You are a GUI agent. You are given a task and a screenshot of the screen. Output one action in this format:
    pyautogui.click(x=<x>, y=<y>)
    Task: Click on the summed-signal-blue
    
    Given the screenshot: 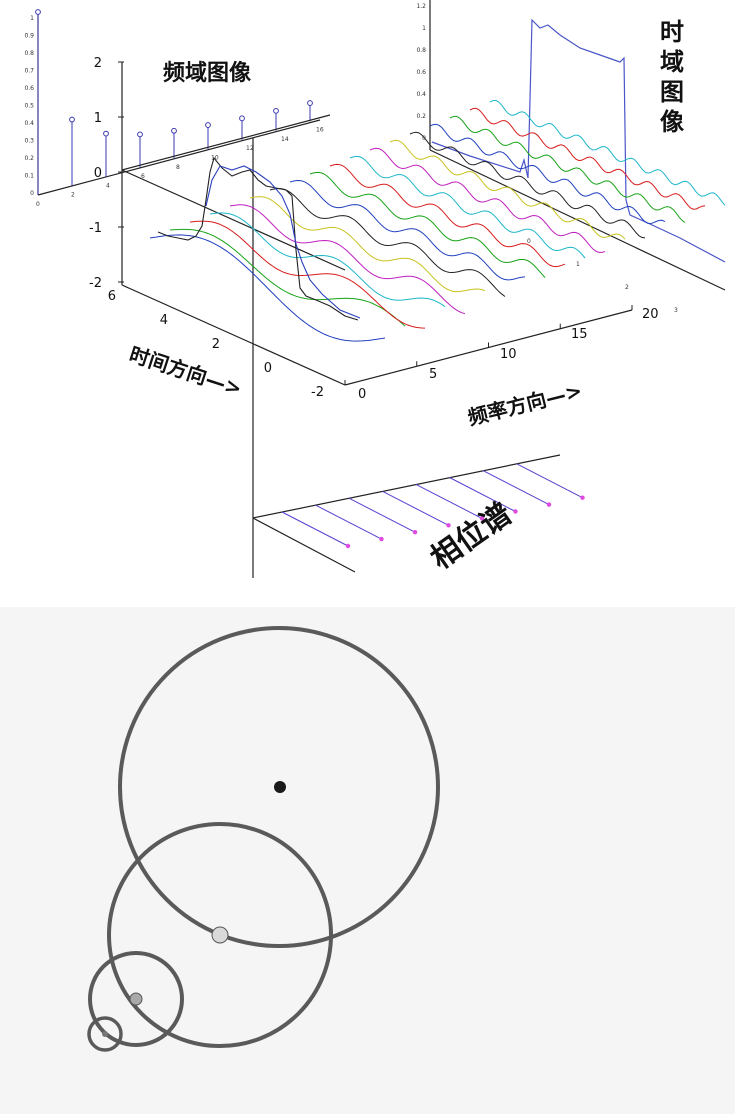 What is the action you would take?
    pyautogui.click(x=283, y=242)
    